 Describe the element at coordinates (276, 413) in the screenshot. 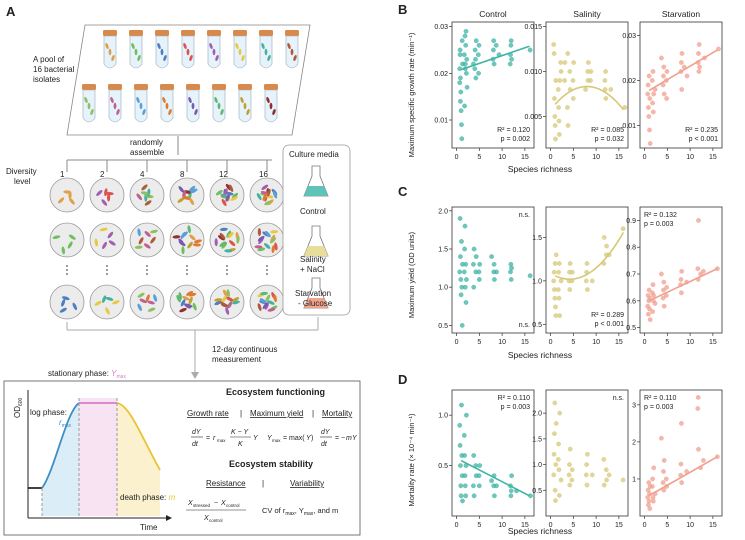

I see `max-yield-label: Maximum yield` at that location.